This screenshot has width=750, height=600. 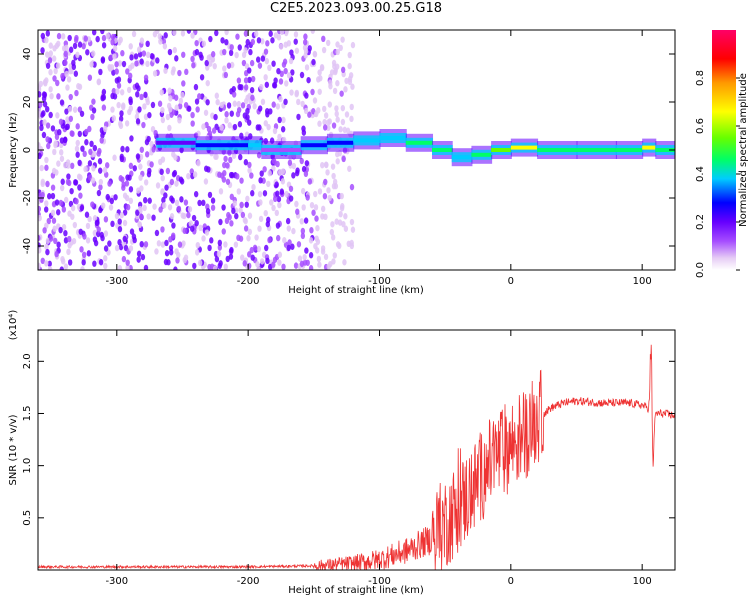 I want to click on y-tick-label: 0.5, so click(x=27, y=518).